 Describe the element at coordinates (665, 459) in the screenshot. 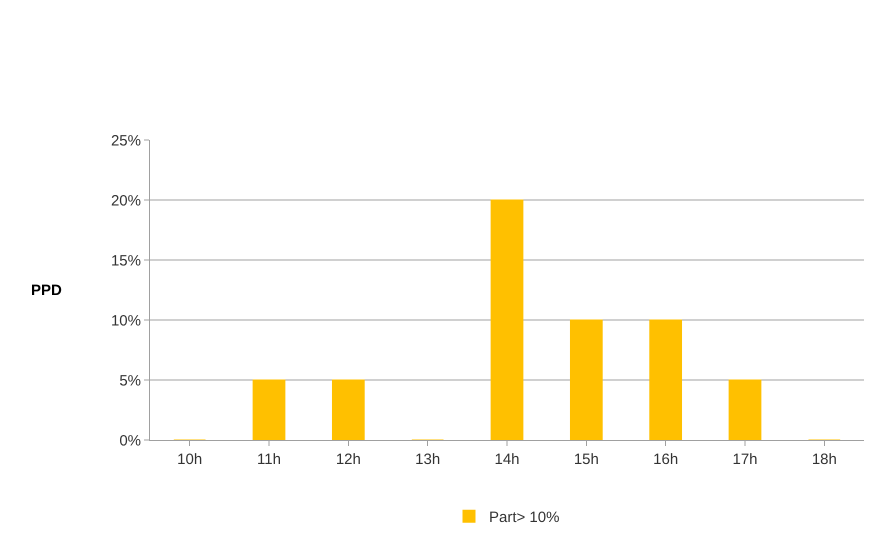

I see `x-tick-label: 16h` at that location.